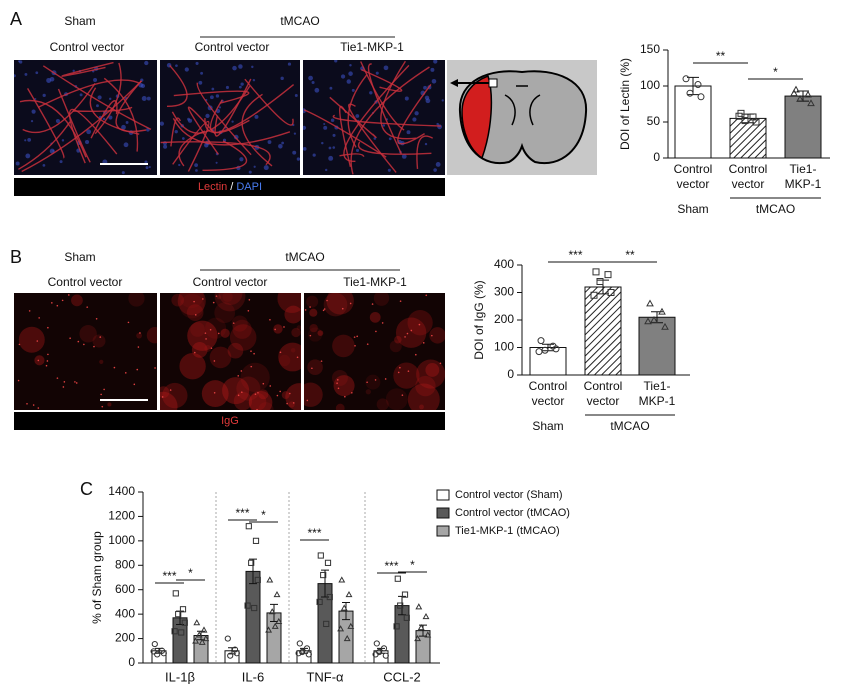 The width and height of the screenshot is (864, 697). Describe the element at coordinates (86, 489) in the screenshot. I see `panel-label: C` at that location.